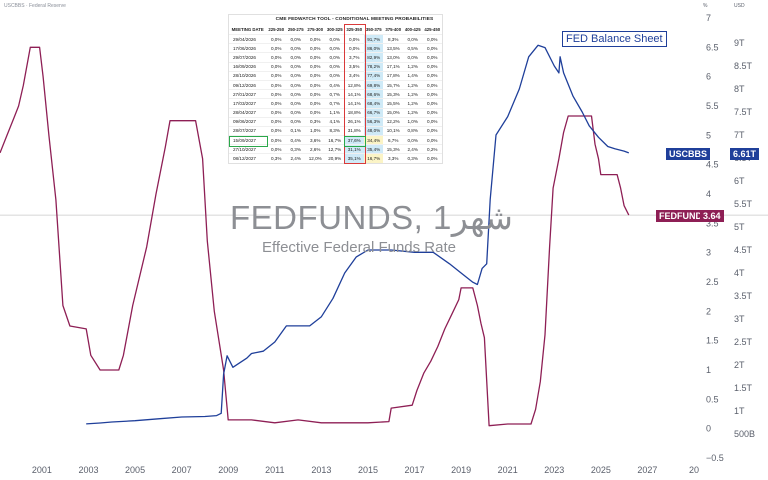  What do you see at coordinates (412, 48) in the screenshot?
I see `probability-cell: 0,5%` at bounding box center [412, 48].